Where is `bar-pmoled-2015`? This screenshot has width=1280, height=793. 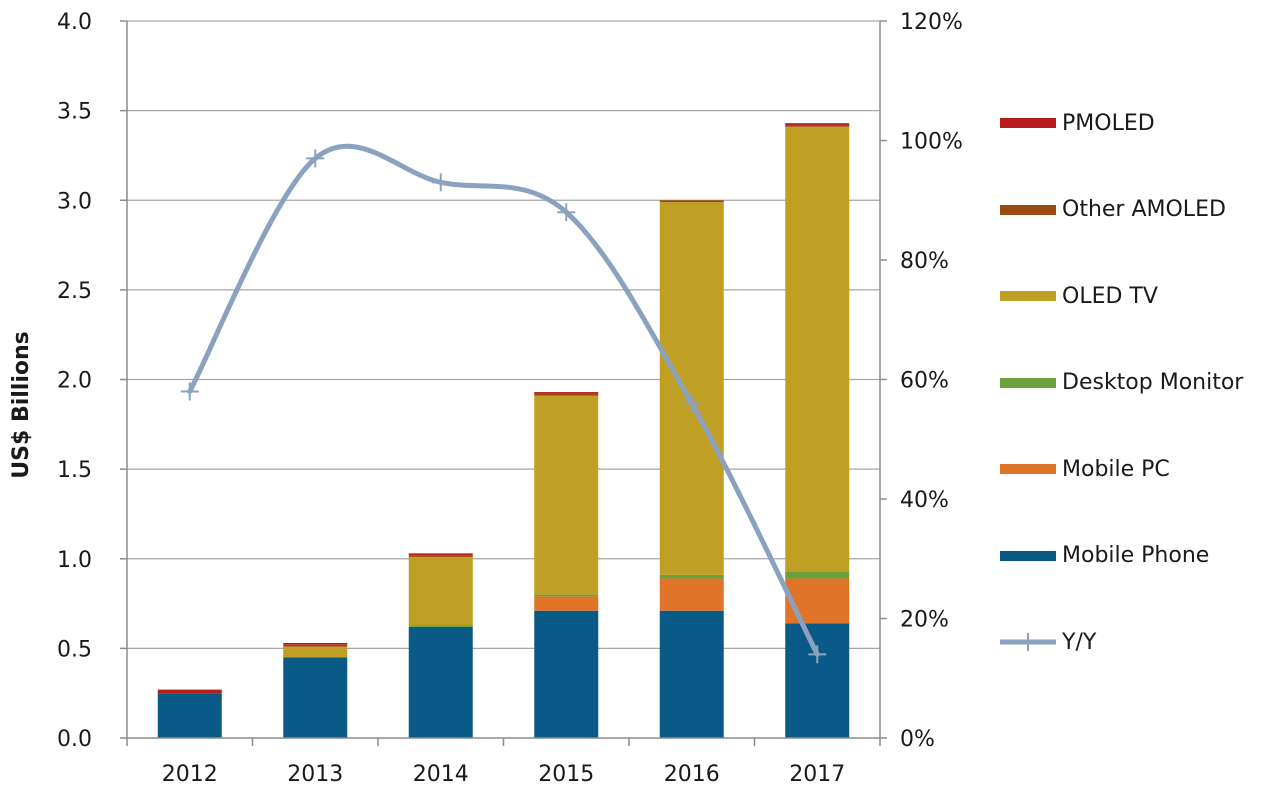
bar-pmoled-2015 is located at coordinates (566, 393).